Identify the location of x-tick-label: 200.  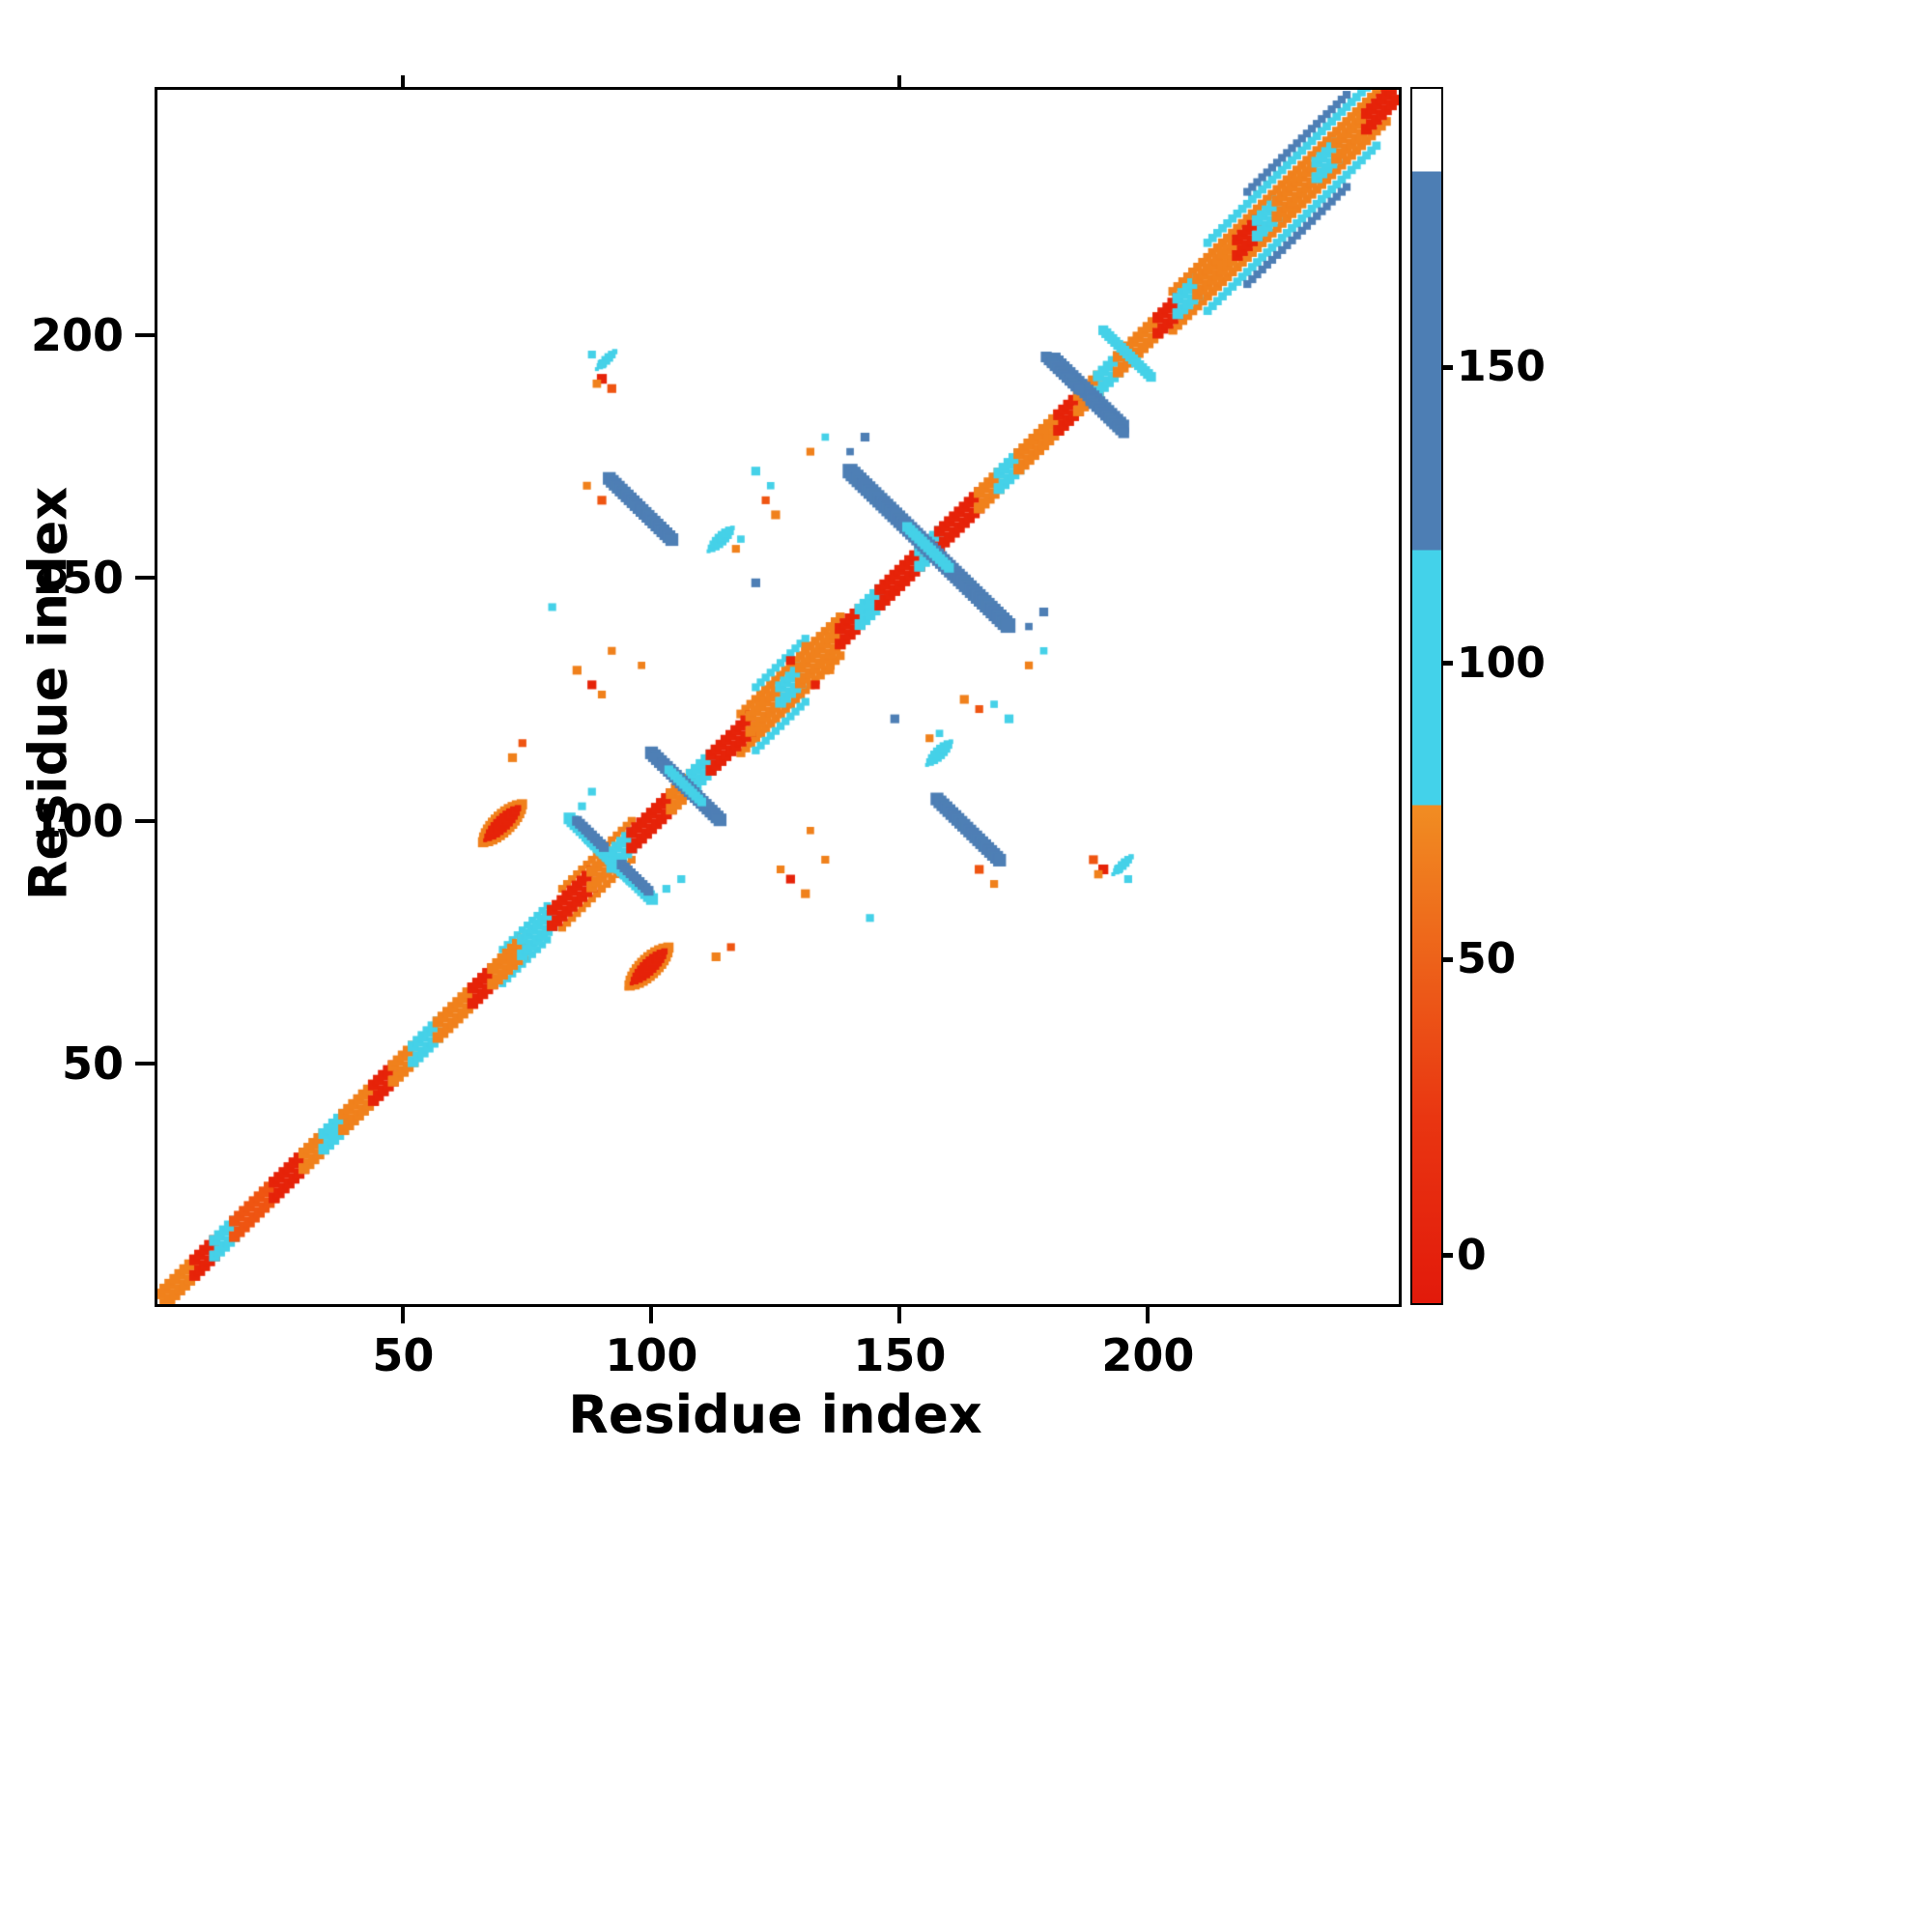
(1148, 1355).